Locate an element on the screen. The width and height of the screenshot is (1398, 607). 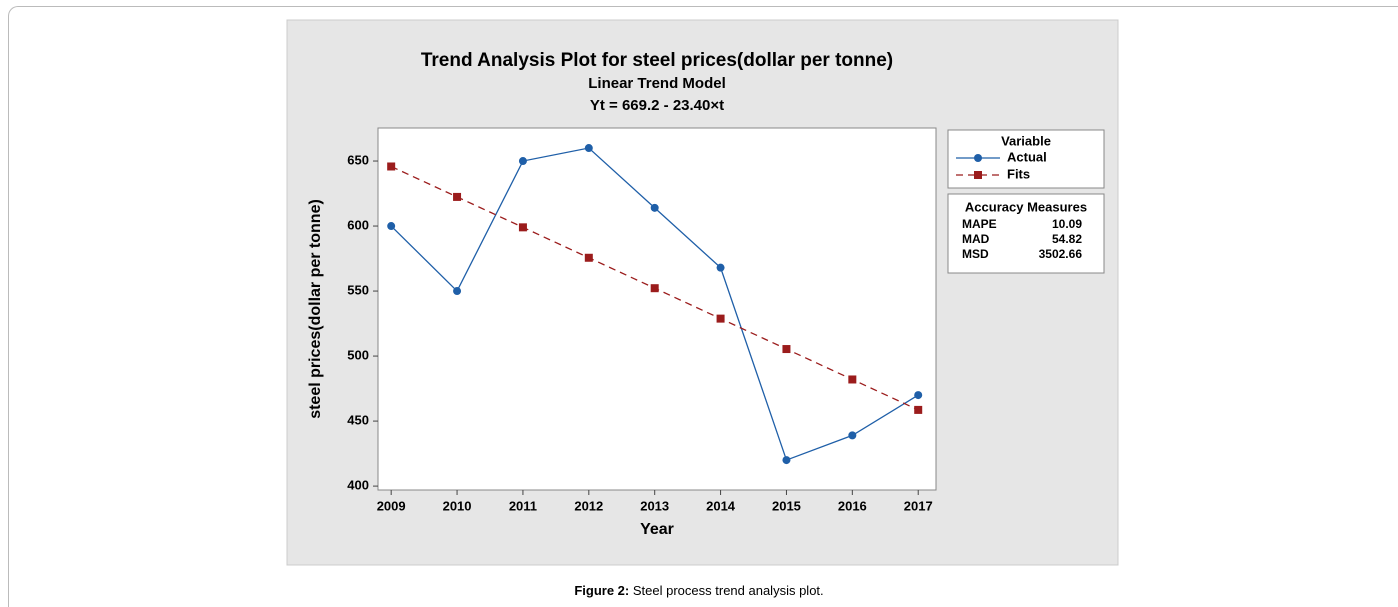
accuracy-value: 54.82 is located at coordinates (1067, 239).